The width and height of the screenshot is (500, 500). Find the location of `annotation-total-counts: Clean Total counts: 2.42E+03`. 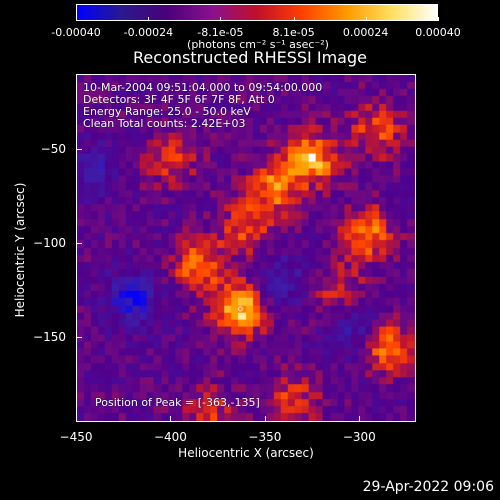

annotation-total-counts: Clean Total counts: 2.42E+03 is located at coordinates (164, 123).